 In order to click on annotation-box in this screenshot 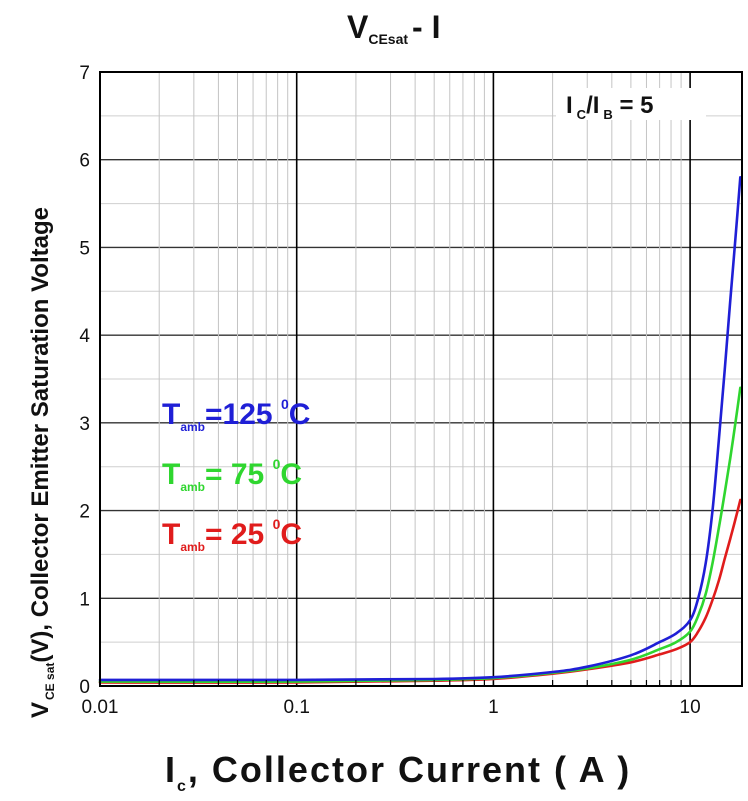, I will do `click(631, 104)`.